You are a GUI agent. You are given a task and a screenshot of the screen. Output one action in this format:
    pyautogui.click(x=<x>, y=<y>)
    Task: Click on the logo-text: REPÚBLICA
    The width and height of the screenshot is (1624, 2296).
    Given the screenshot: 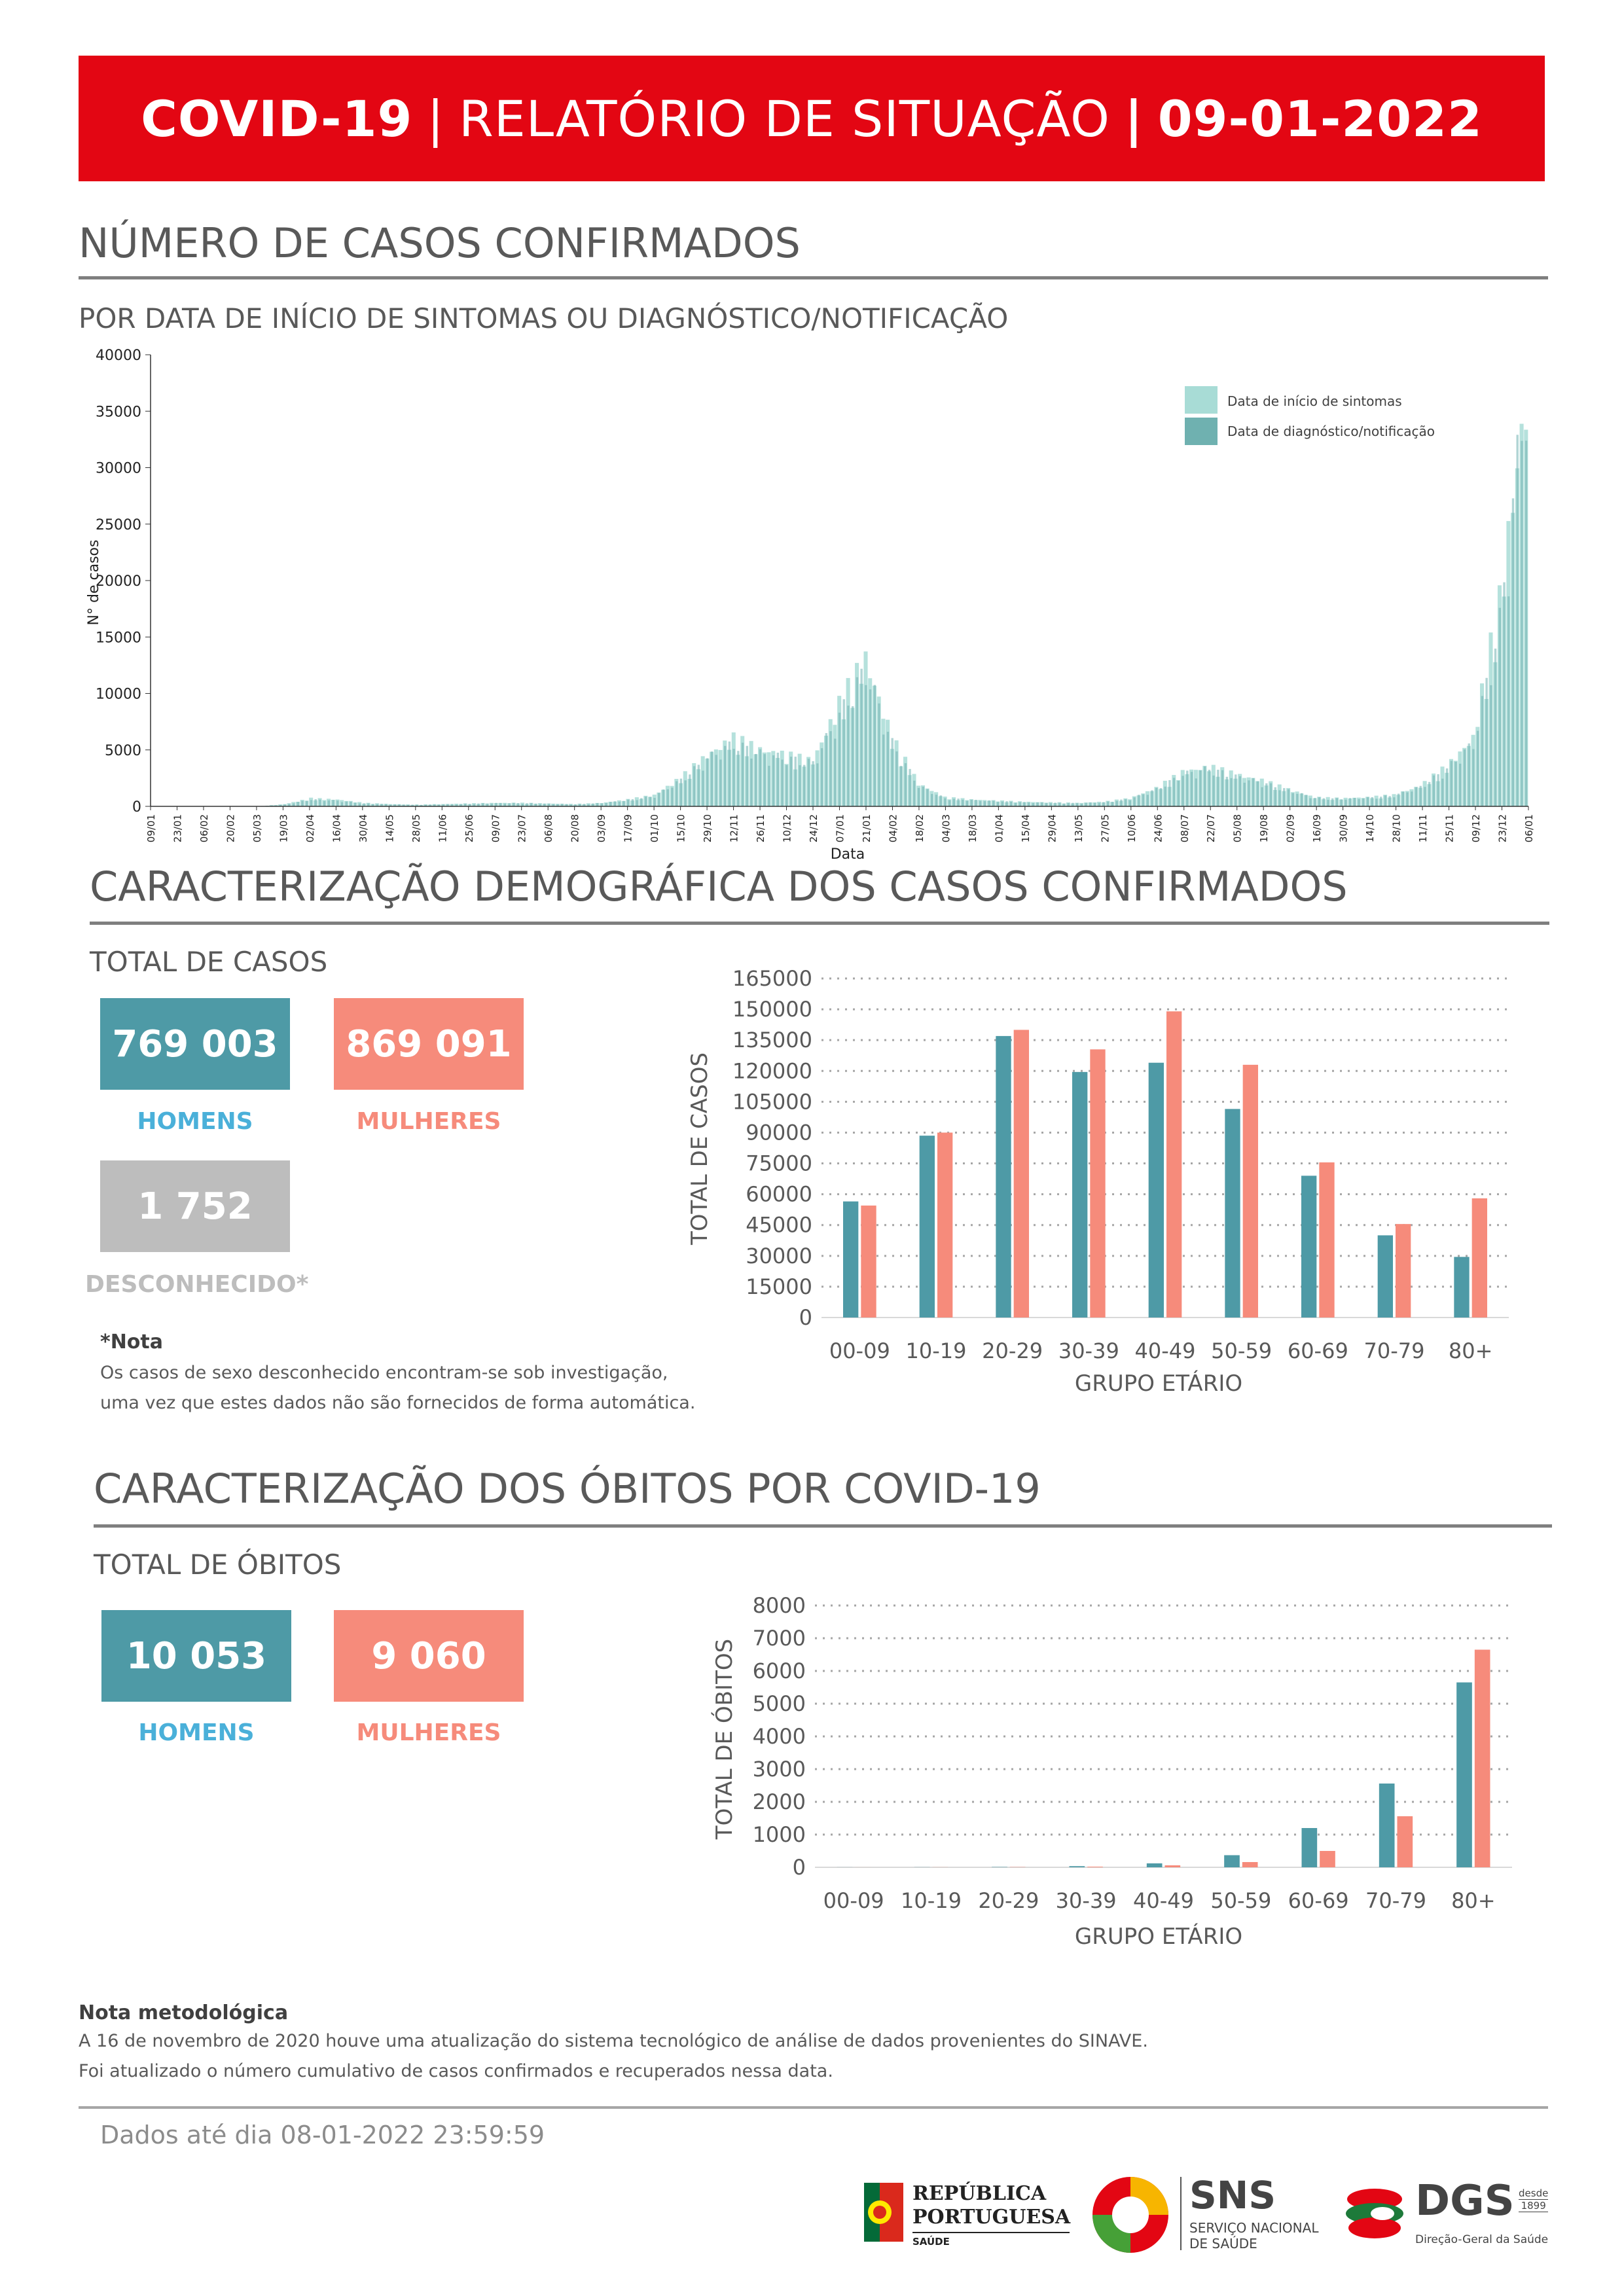 What is the action you would take?
    pyautogui.click(x=979, y=2193)
    